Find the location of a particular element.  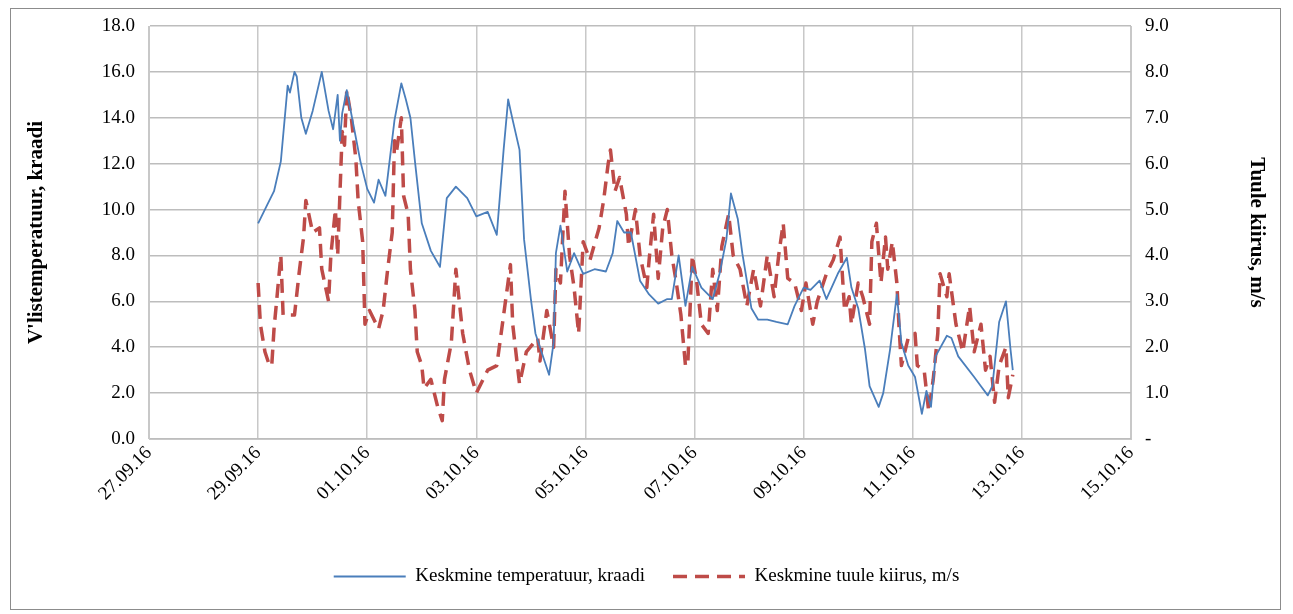

y2-tick-label: 4.0 is located at coordinates (1157, 254).